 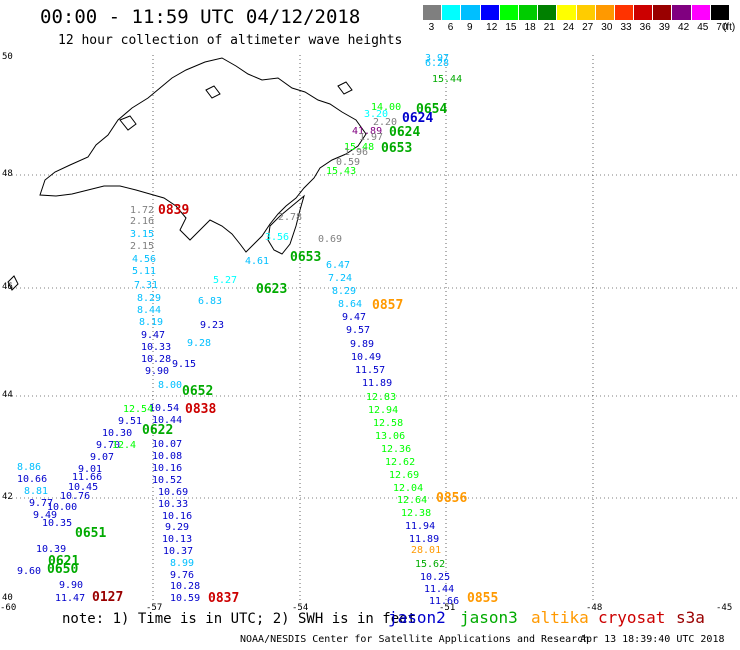 I want to click on wave-height-label: 10.35, so click(x=57, y=523).